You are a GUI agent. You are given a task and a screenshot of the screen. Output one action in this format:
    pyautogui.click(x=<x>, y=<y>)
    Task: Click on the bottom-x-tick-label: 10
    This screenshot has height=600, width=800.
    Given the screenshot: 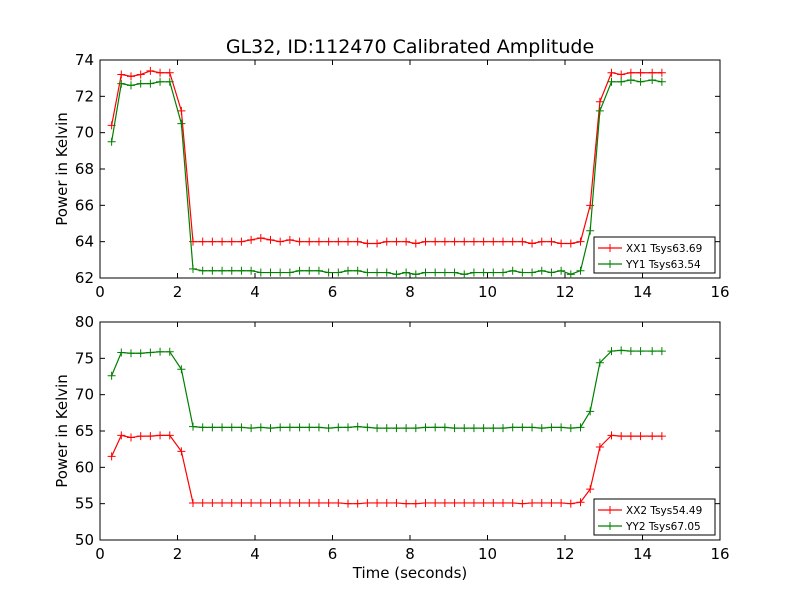 What is the action you would take?
    pyautogui.click(x=487, y=554)
    